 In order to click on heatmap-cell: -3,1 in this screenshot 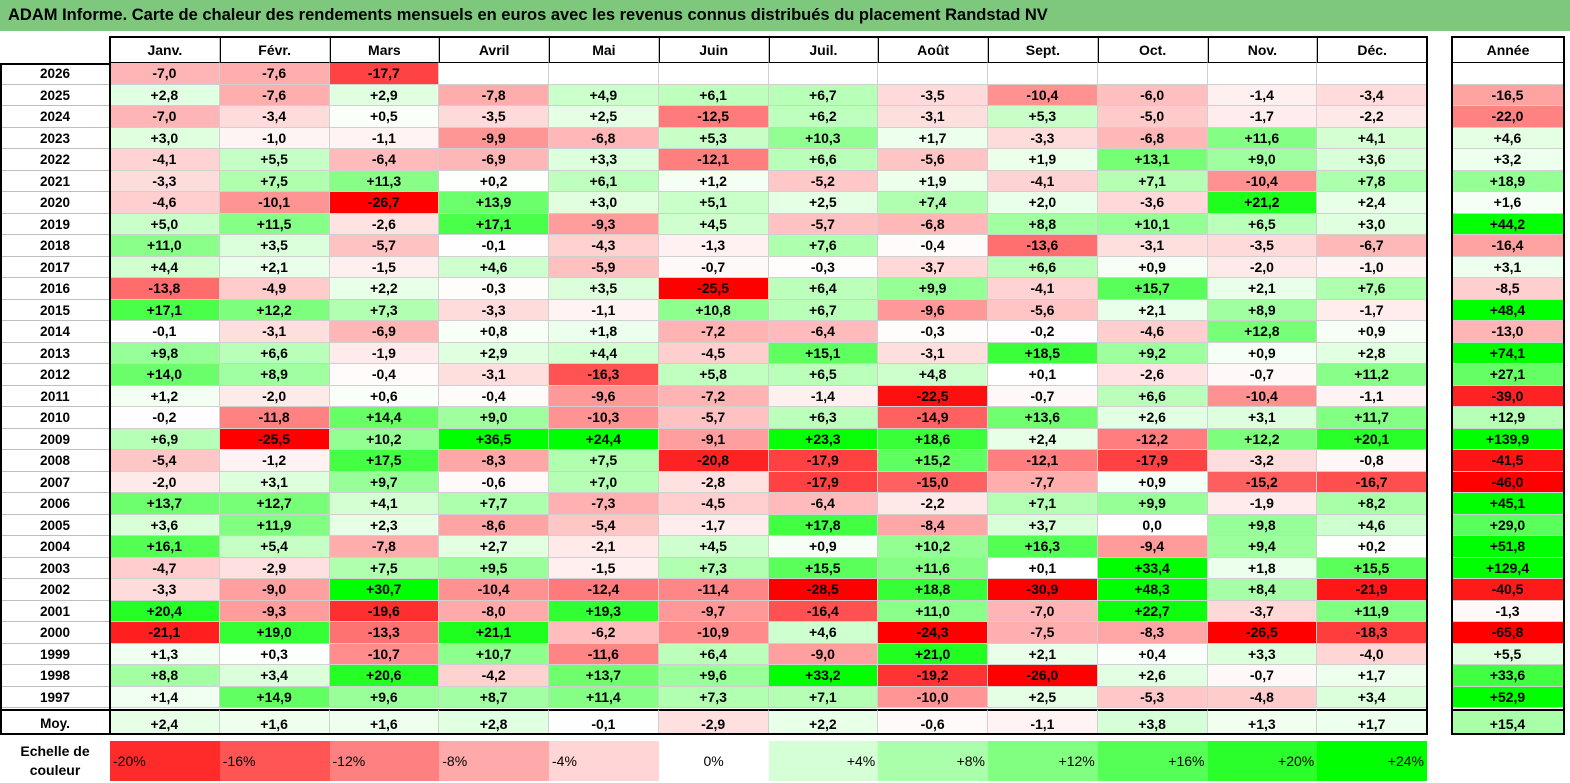, I will do `click(933, 353)`.